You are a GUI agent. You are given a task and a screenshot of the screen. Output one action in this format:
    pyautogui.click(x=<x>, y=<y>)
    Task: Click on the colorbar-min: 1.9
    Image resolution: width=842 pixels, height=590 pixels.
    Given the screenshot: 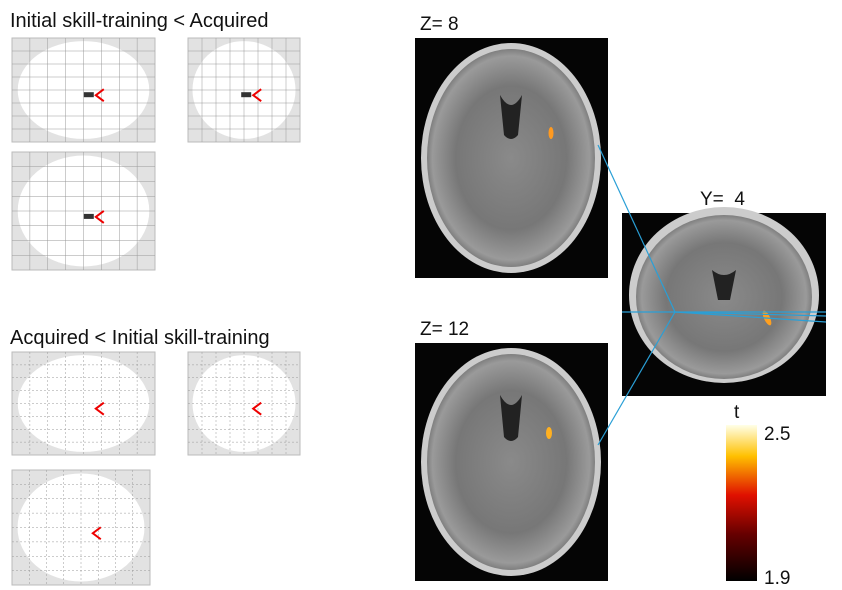 What is the action you would take?
    pyautogui.click(x=777, y=578)
    